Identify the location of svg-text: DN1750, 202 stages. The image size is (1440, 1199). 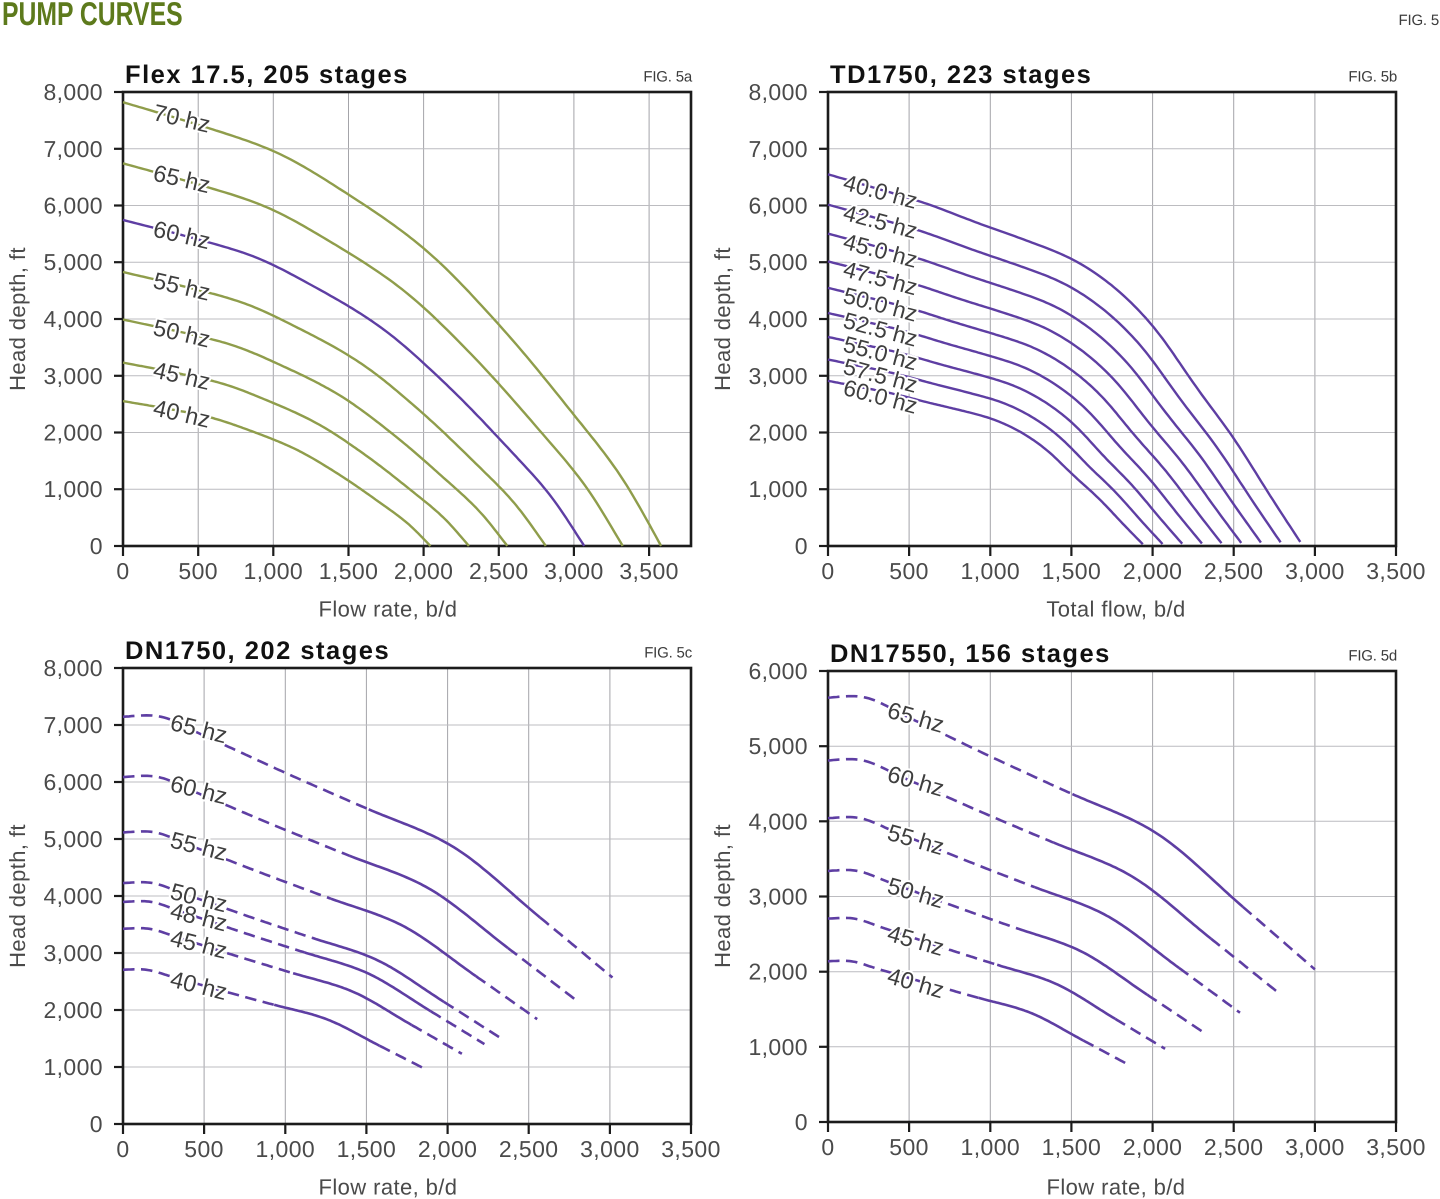
(257, 651).